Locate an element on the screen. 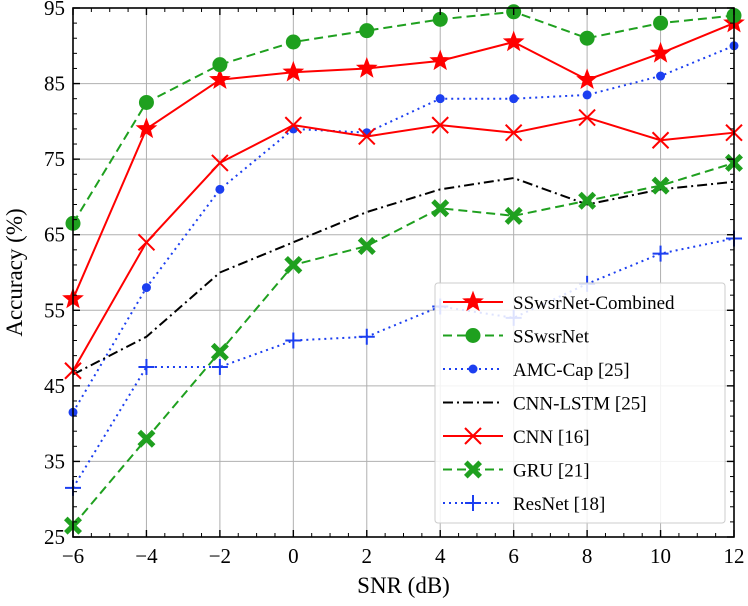 The image size is (748, 606). legend-label: SSwsrNet is located at coordinates (551, 337).